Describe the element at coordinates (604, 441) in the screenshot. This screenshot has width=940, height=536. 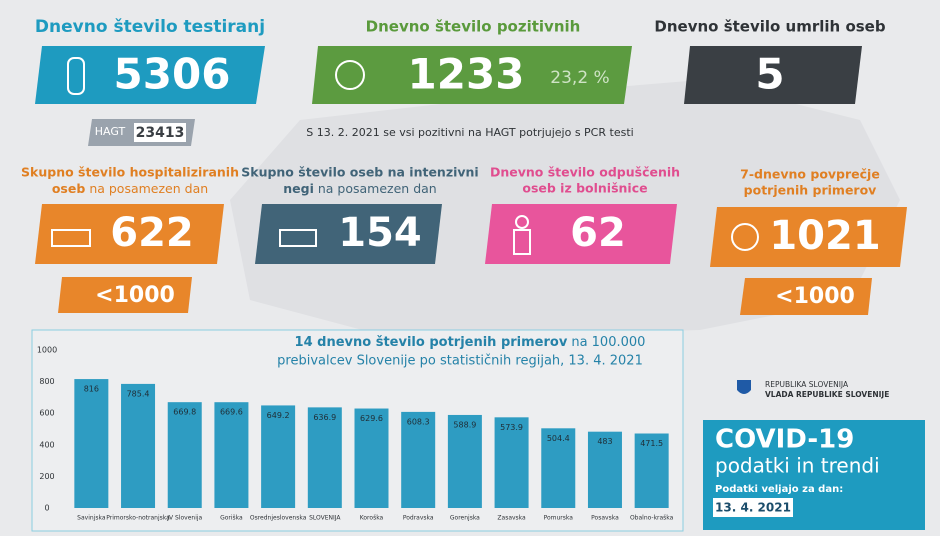
I see `bar-label: 483` at that location.